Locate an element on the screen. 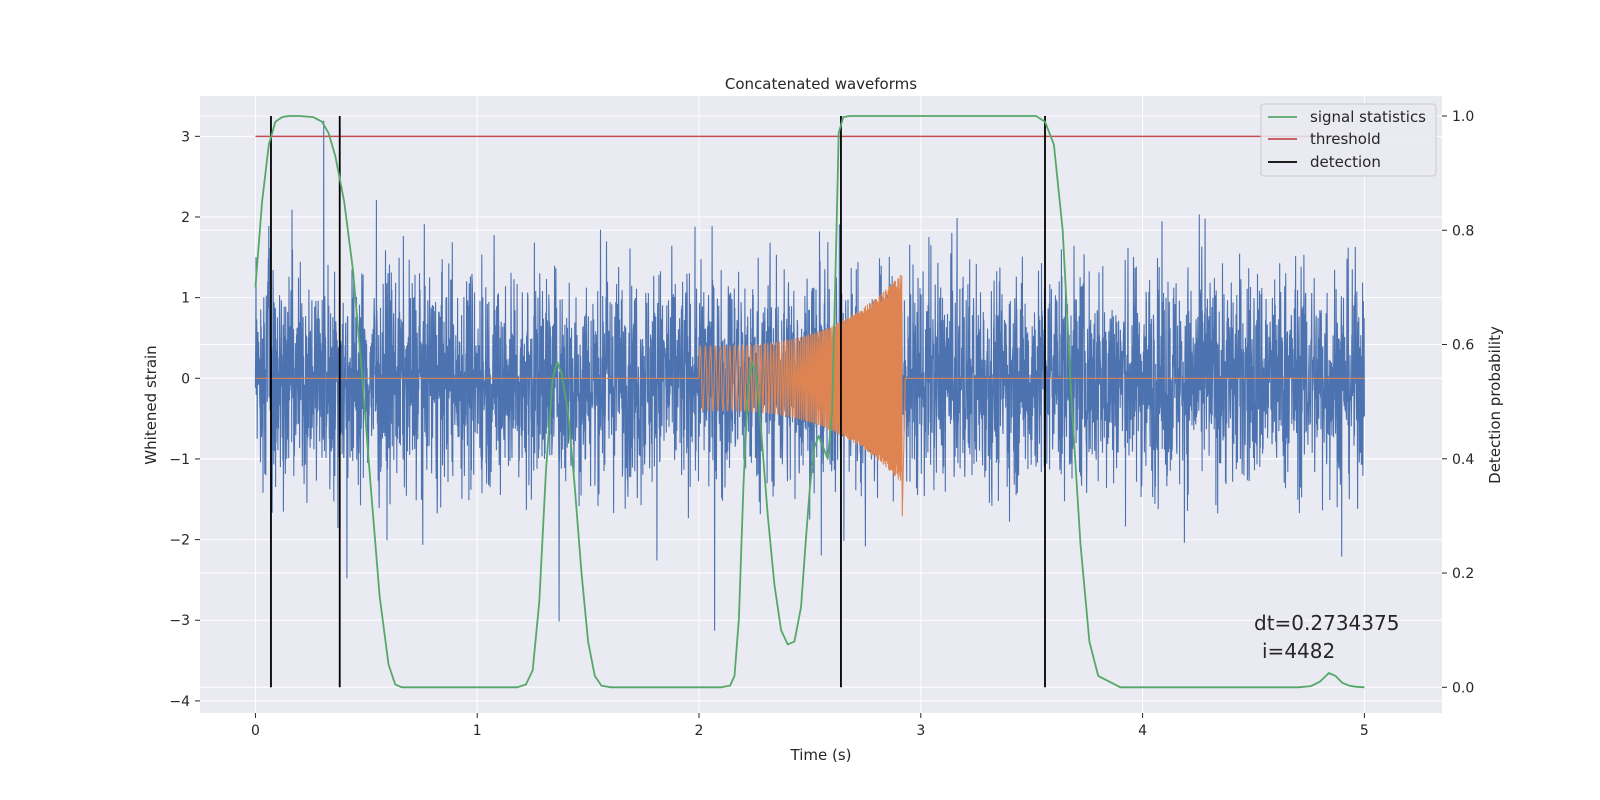 Image resolution: width=1600 pixels, height=800 pixels. y-axis-label: Whitened strain is located at coordinates (151, 404).